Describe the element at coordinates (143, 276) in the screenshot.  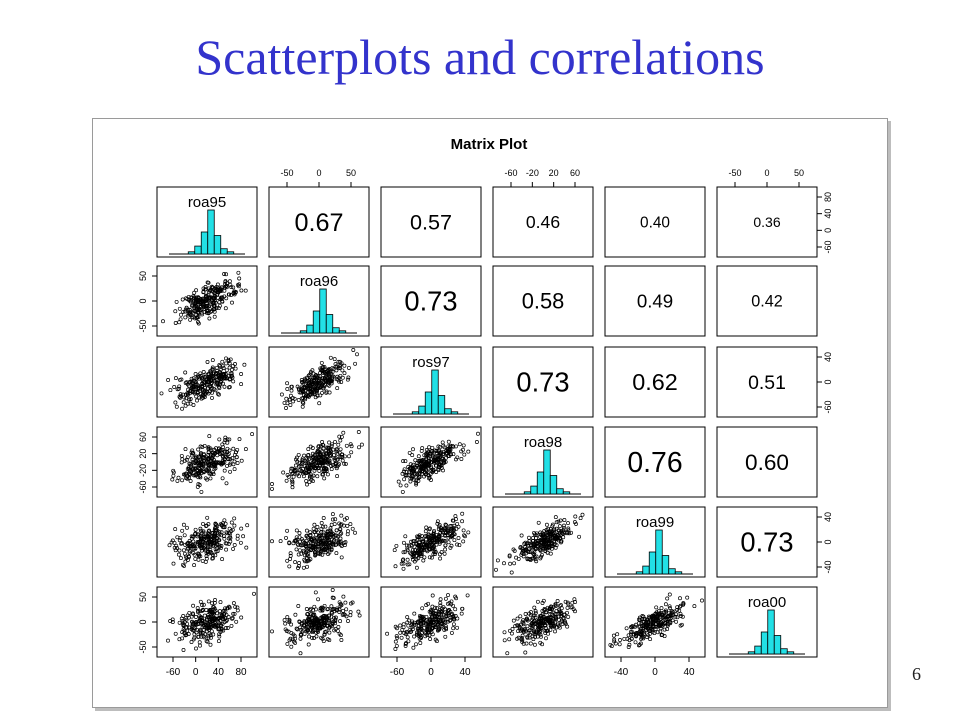
I see `tick-label: 50` at that location.